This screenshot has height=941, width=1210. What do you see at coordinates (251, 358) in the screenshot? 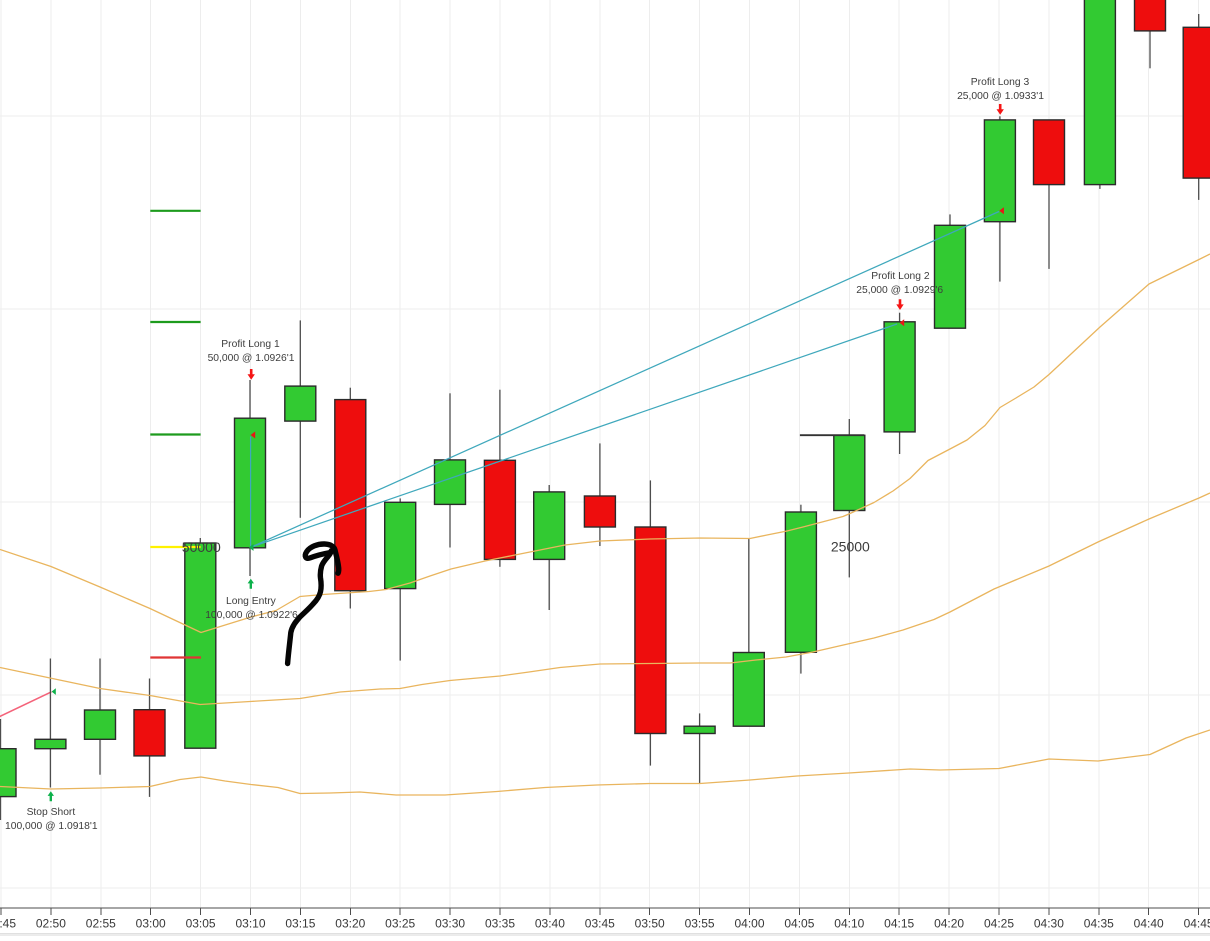
I see `svg-text: 50,000 @ 1.0926'1` at bounding box center [251, 358].